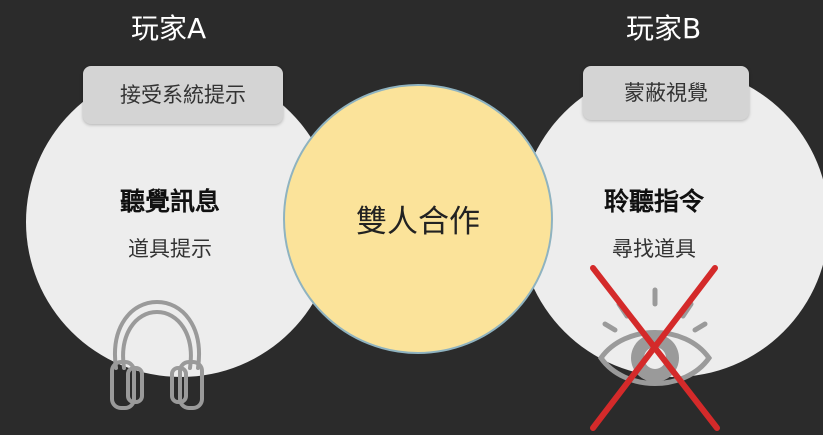 The width and height of the screenshot is (823, 435). I want to click on player-a-label: 玩家A, so click(169, 28).